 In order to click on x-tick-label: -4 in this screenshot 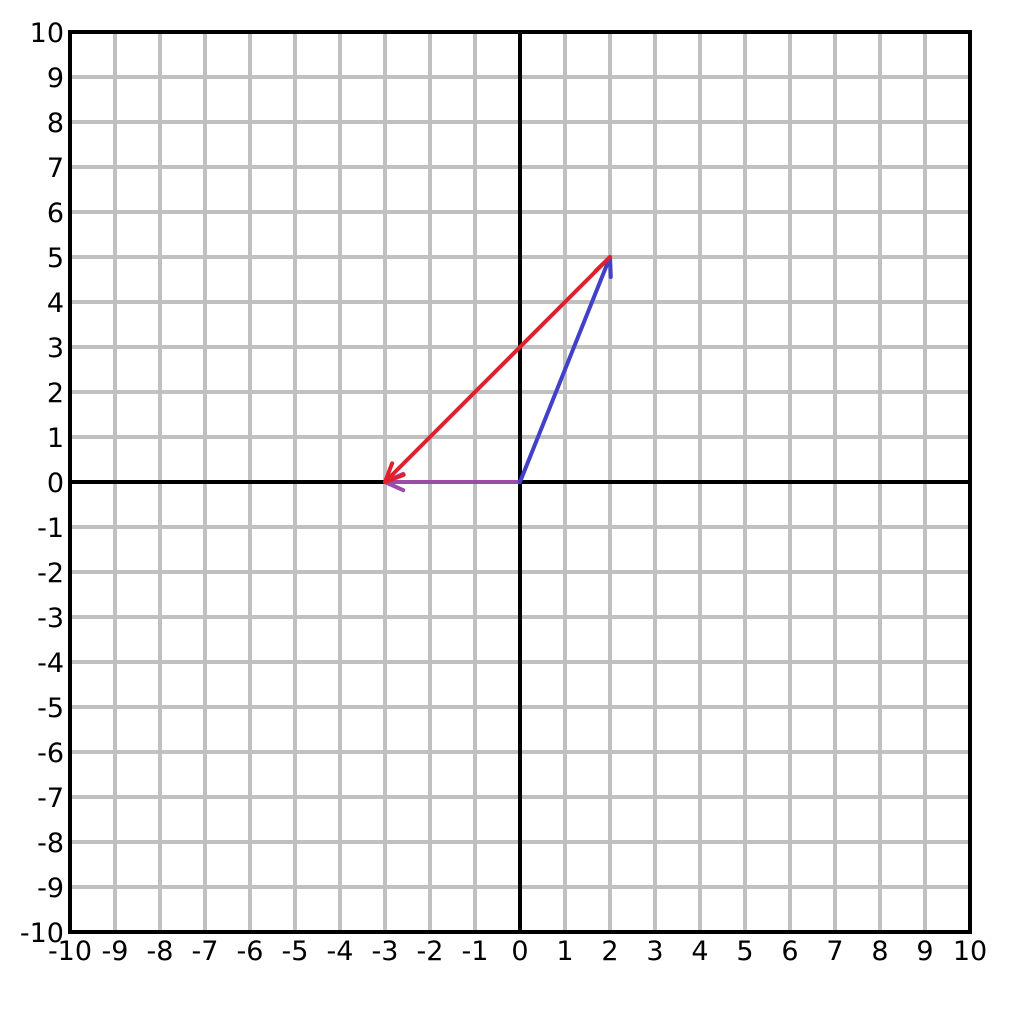, I will do `click(340, 951)`.